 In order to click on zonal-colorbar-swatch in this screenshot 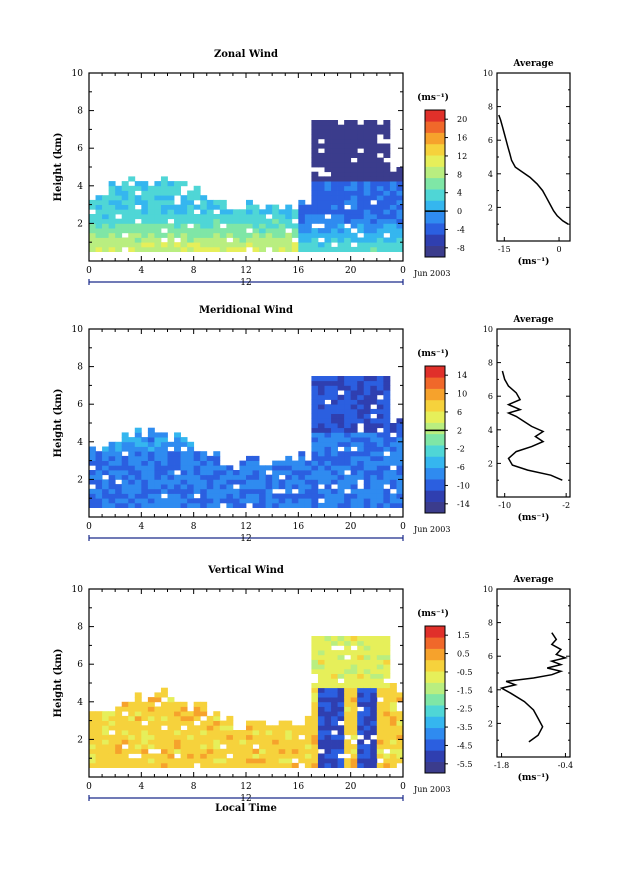, I will do `click(435, 183)`.